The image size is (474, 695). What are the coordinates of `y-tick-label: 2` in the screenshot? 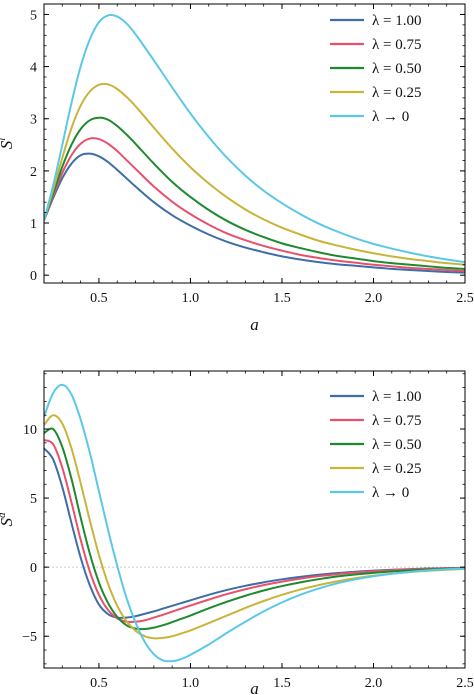 It's located at (33, 172).